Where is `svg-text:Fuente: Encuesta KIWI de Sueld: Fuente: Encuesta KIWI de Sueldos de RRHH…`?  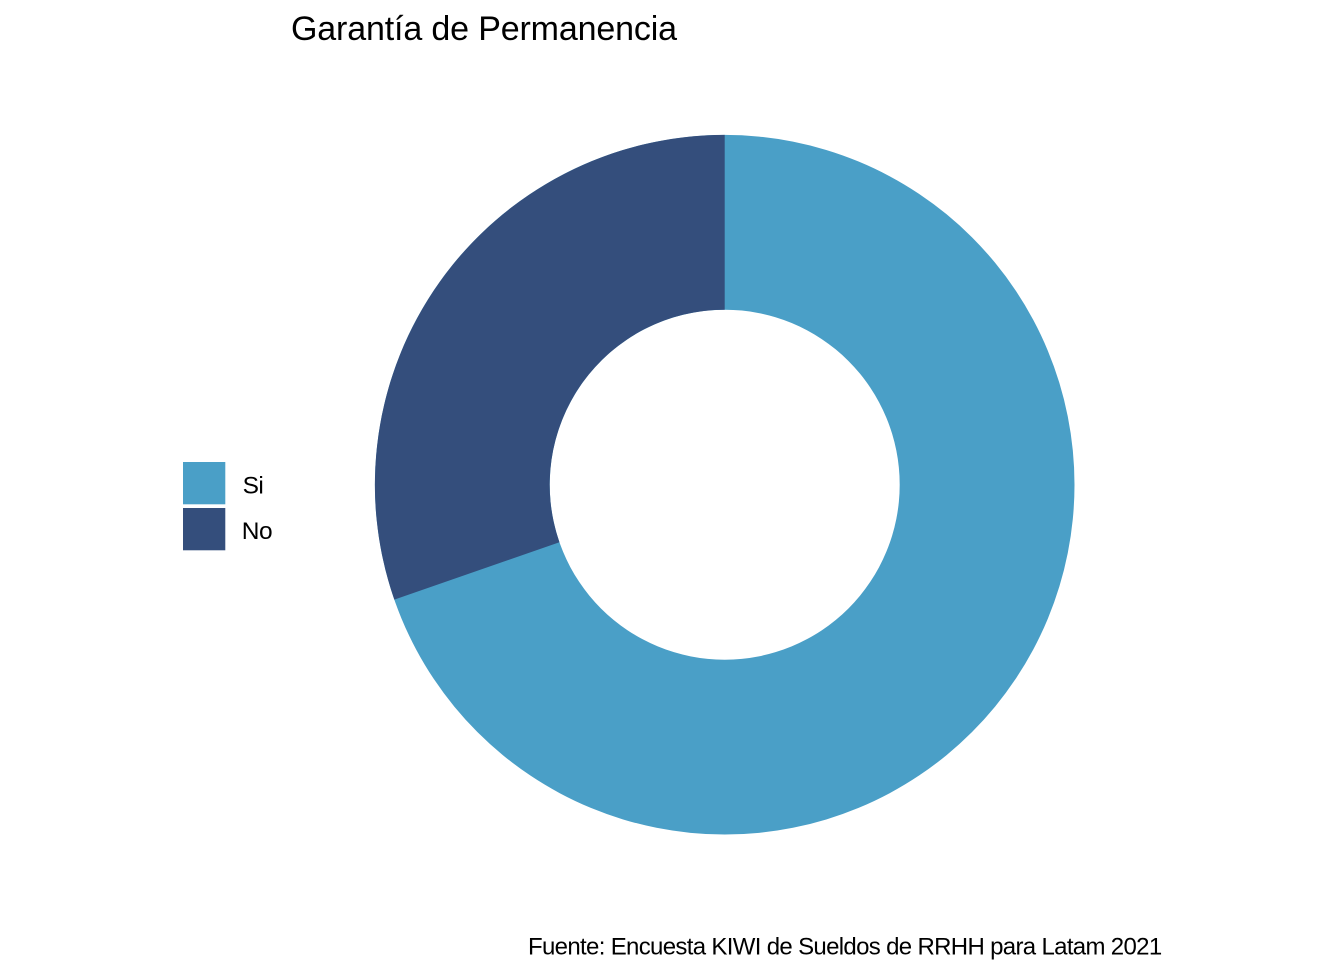 svg-text:Fuente: Encuesta KIWI de Sueld: Fuente: Encuesta KIWI de Sueldos de RRHH… is located at coordinates (845, 947).